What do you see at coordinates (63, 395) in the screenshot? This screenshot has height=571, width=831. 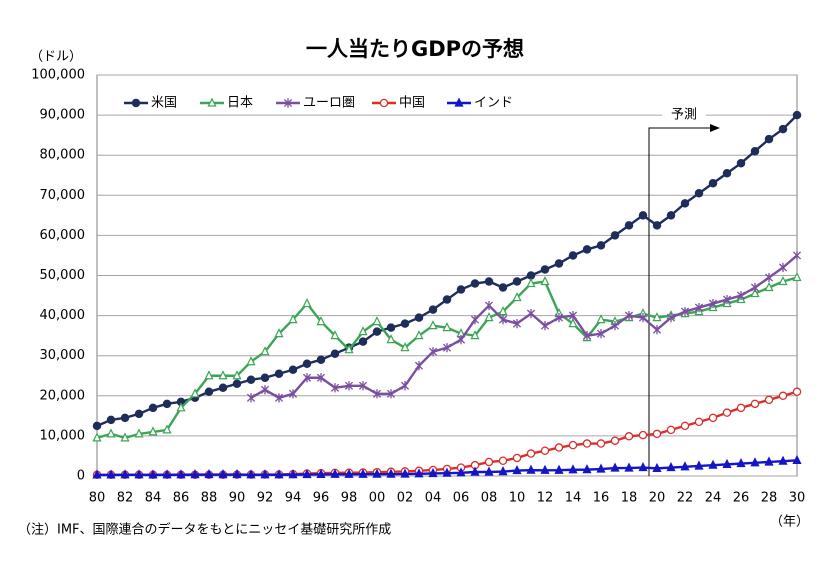 I see `y-tick-label: 20,000` at bounding box center [63, 395].